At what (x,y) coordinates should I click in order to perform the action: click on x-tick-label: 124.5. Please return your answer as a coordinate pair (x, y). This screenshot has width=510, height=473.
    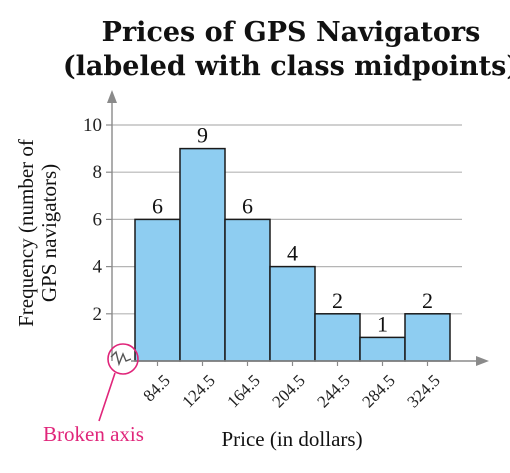
    Looking at the image, I should click on (198, 391).